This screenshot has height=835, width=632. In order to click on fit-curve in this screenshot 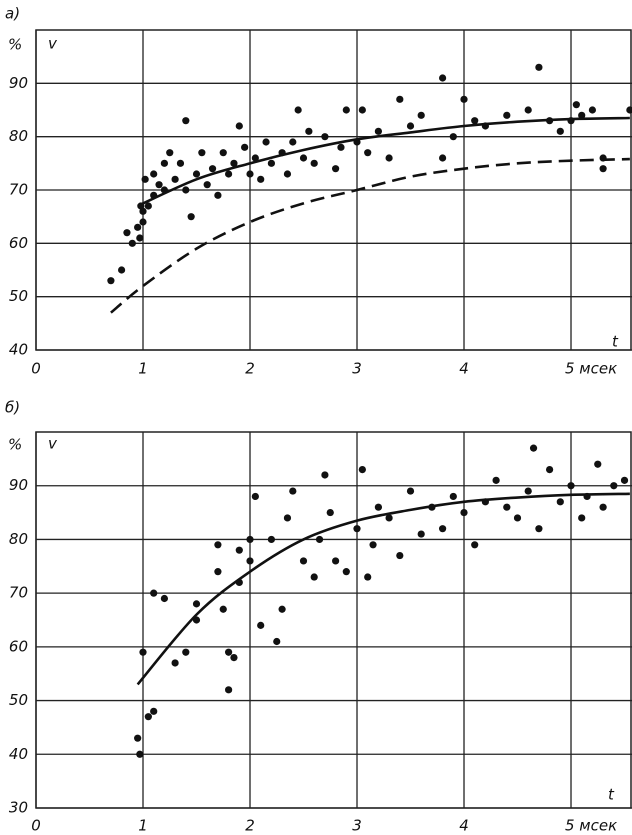, I will do `click(383, 162)`.